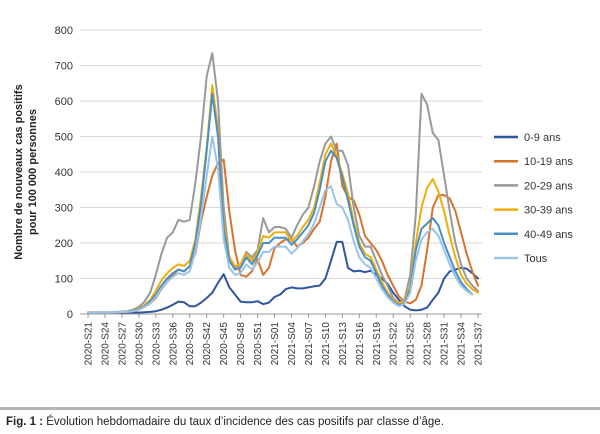 The width and height of the screenshot is (600, 434). I want to click on x-tick-label: 2021-S01, so click(275, 344).